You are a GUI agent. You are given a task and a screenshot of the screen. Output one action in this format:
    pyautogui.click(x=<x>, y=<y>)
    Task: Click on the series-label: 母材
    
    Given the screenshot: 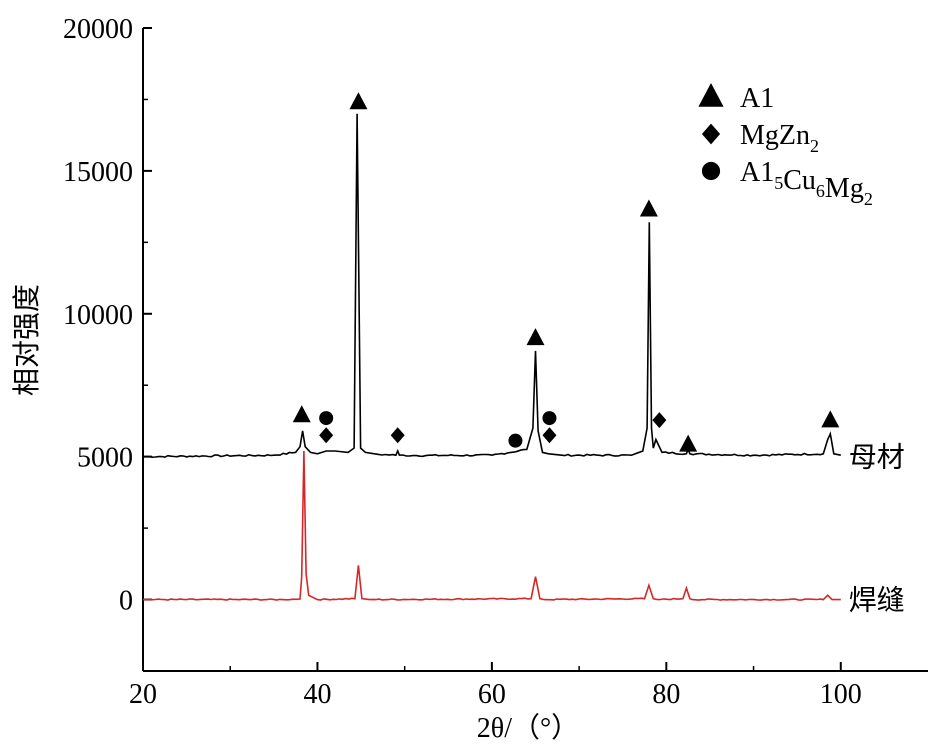 What is the action you would take?
    pyautogui.click(x=877, y=457)
    